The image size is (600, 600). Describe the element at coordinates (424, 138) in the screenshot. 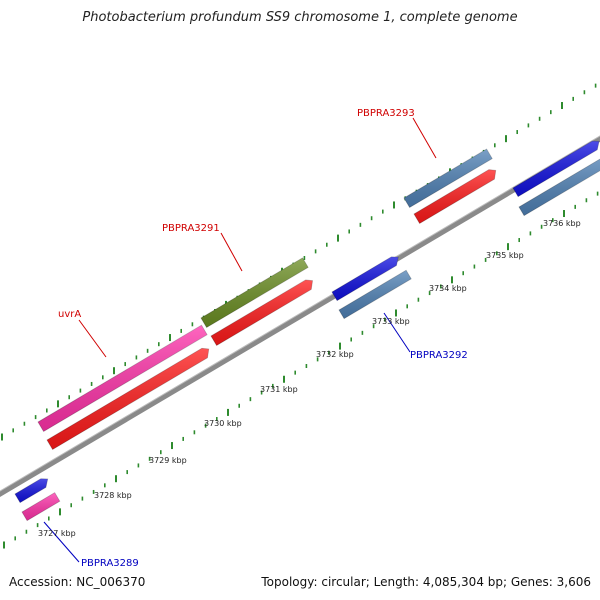

I see `leader-line-pbpra3293` at that location.